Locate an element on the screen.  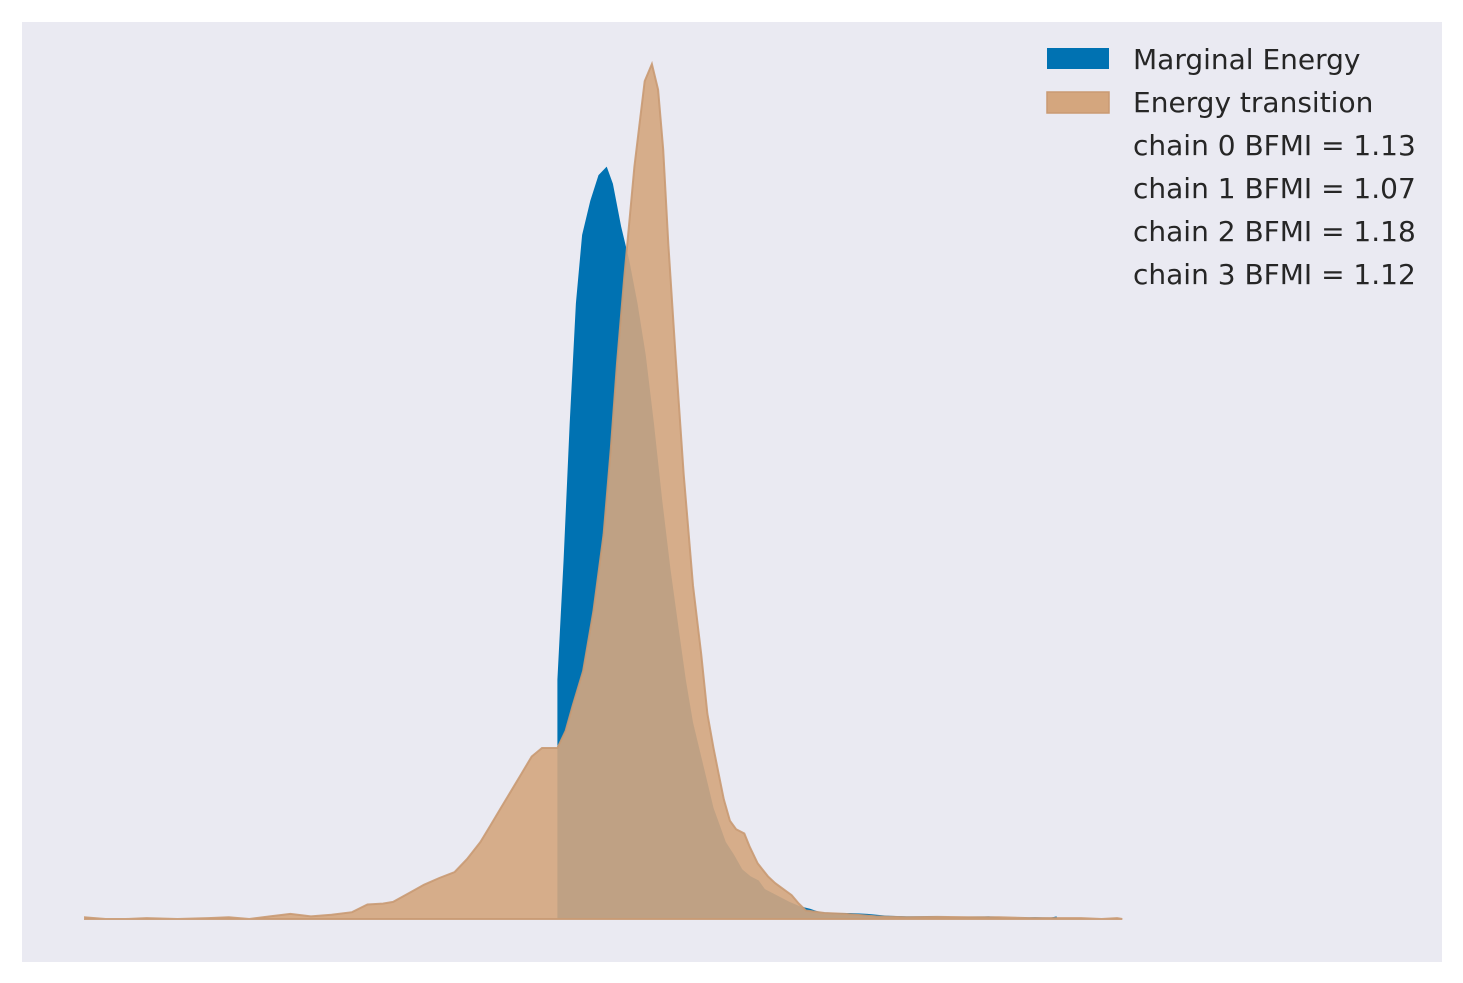
legend-bfmi-chain-2: chain 2 BFMI = 1.18 is located at coordinates (1274, 231).